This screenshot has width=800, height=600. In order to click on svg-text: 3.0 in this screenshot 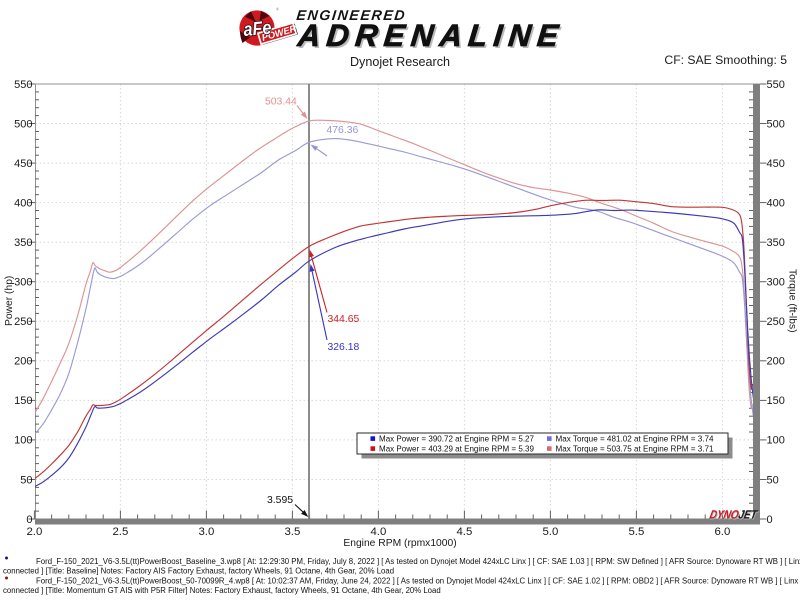, I will do `click(206, 532)`.